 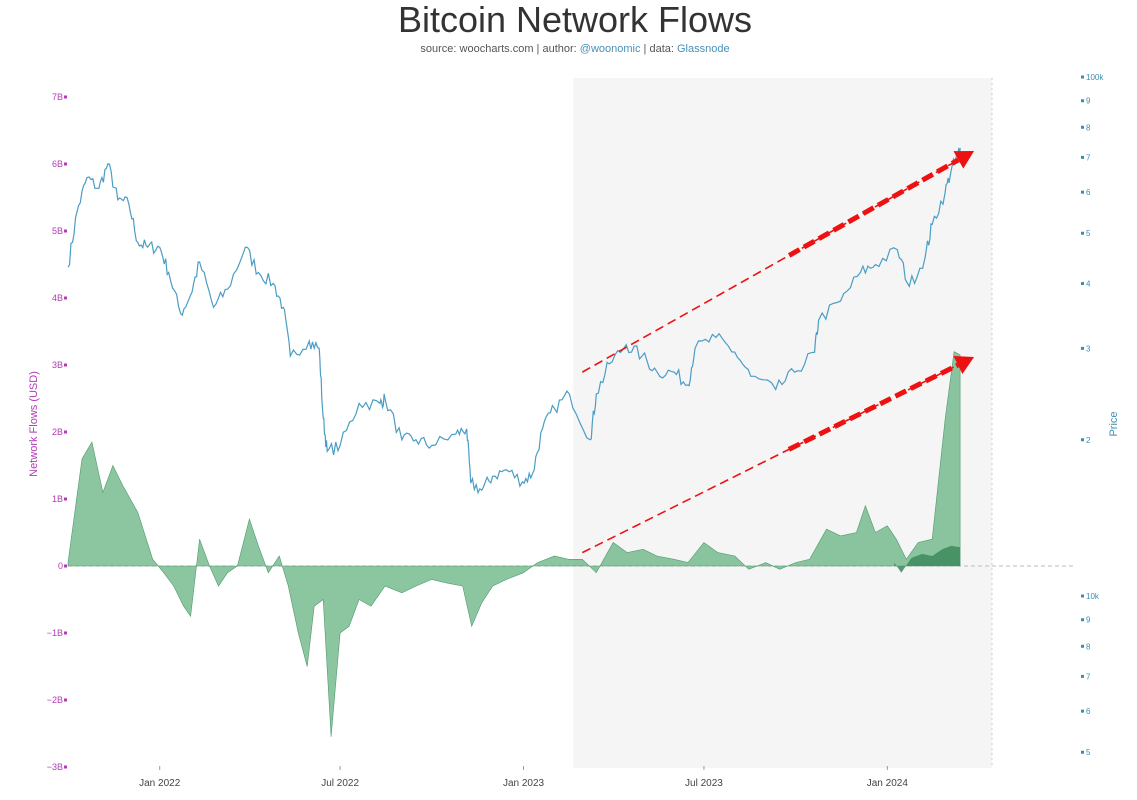 I want to click on x-tick: Jan 2022, so click(x=160, y=777).